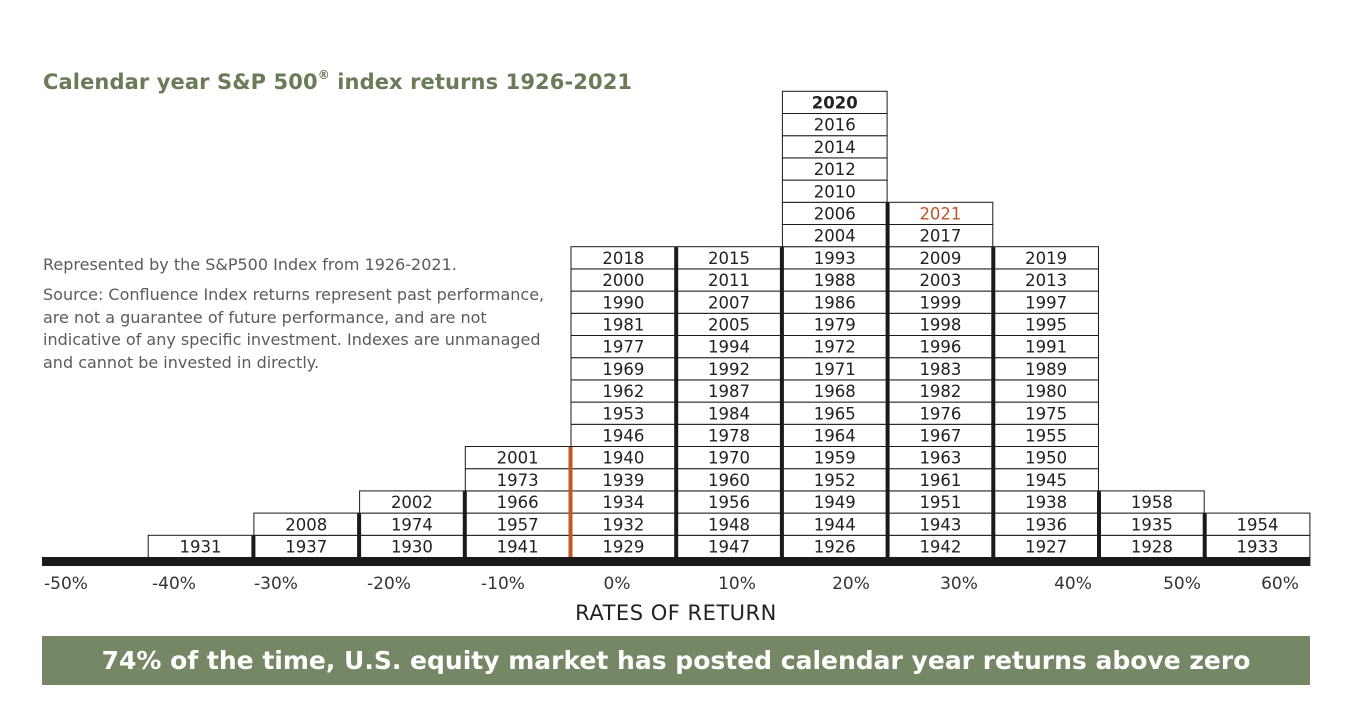  Describe the element at coordinates (276, 584) in the screenshot. I see `x-tick-label: -30%` at that location.